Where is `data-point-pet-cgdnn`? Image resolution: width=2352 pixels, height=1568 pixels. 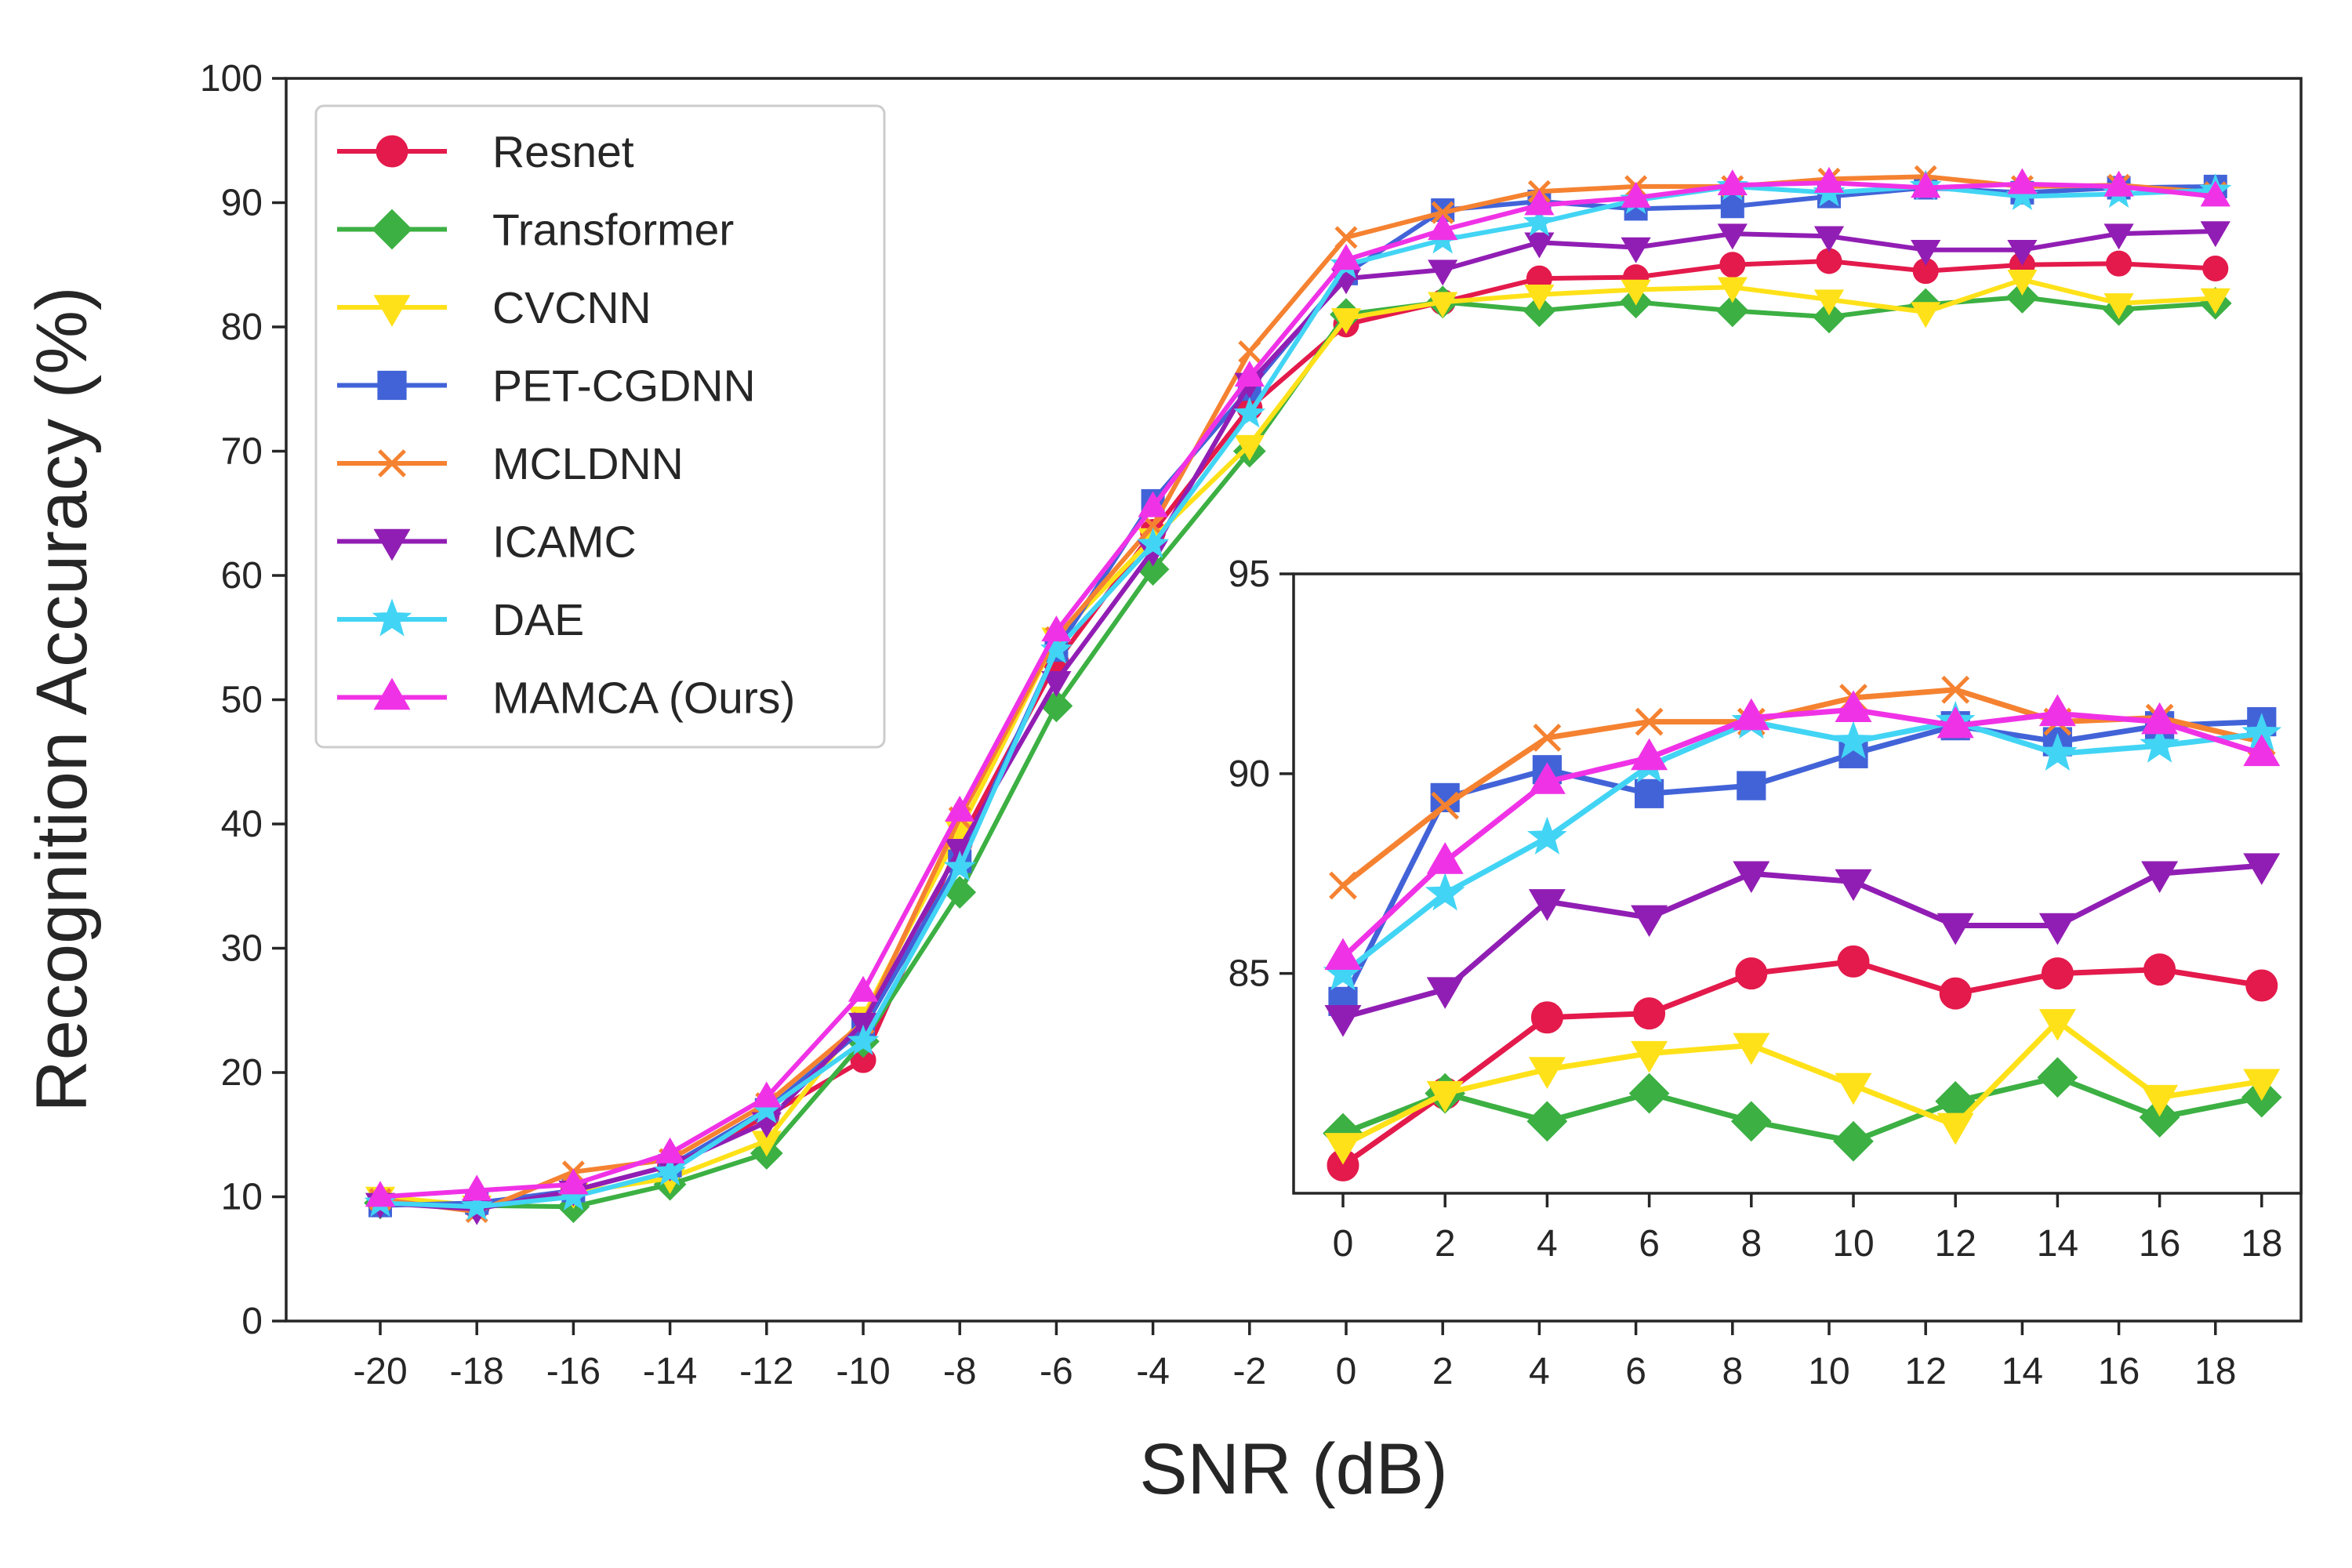 data-point-pet-cgdnn is located at coordinates (1732, 206).